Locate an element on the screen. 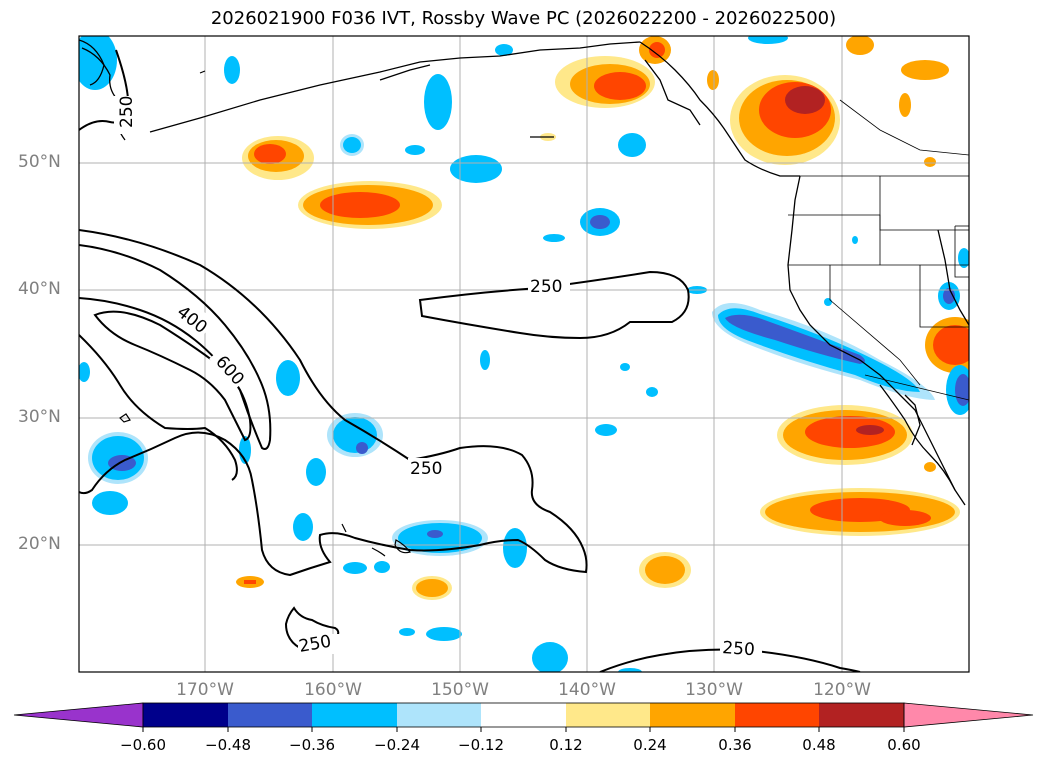  lon-label-150w: 150°W is located at coordinates (460, 690).